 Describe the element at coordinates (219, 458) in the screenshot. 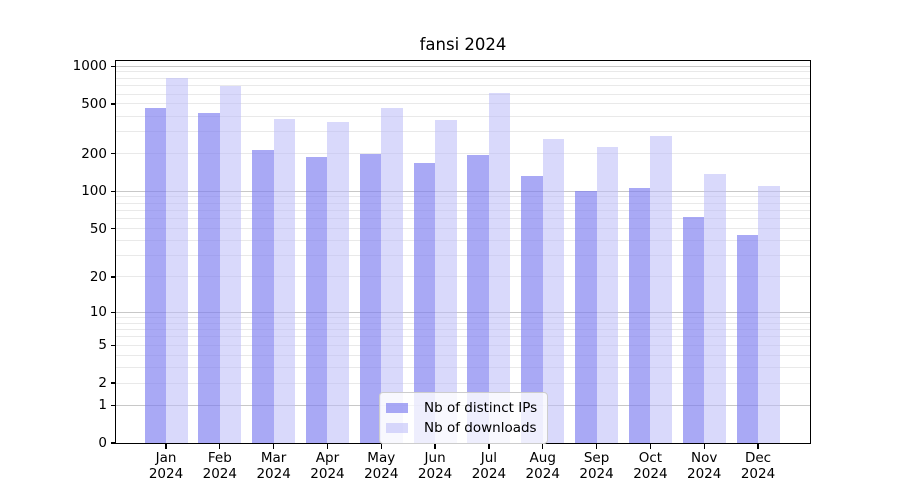

I see `x-tick-month: Feb` at that location.